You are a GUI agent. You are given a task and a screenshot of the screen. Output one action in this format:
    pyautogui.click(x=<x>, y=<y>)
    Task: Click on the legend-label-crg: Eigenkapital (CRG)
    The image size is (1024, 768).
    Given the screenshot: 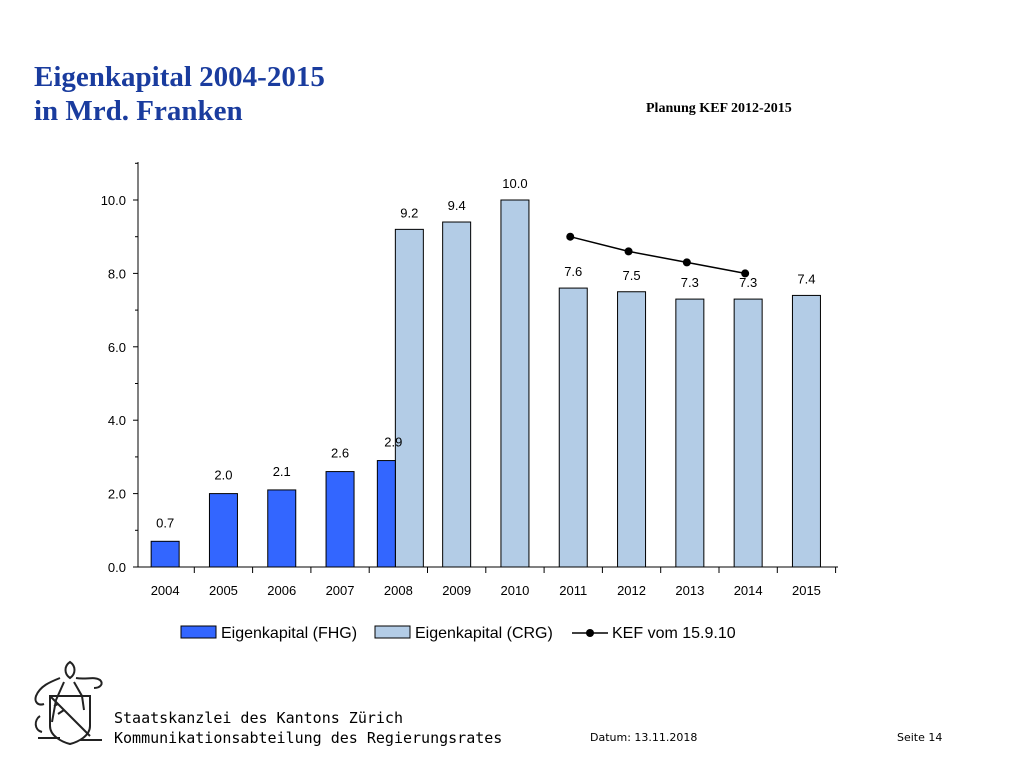 What is the action you would take?
    pyautogui.click(x=484, y=633)
    